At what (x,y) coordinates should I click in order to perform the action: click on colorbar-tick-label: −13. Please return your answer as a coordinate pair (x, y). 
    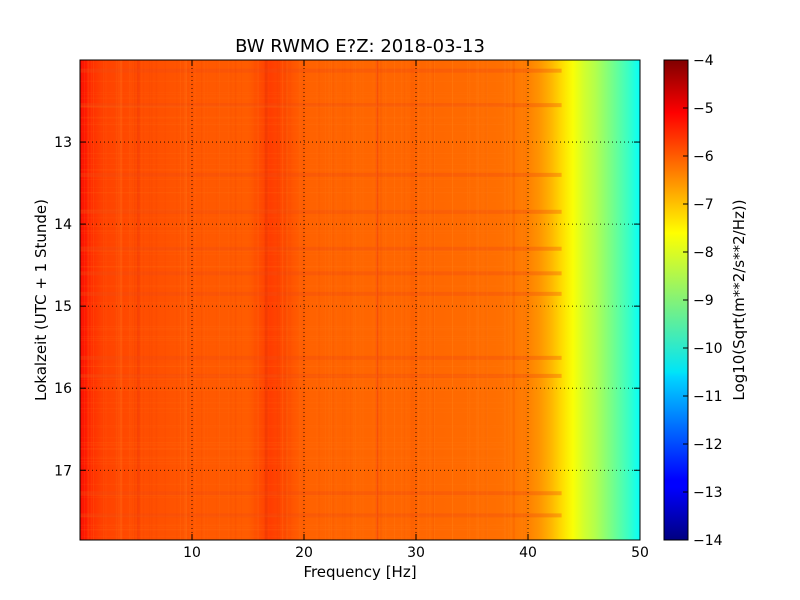
    Looking at the image, I should click on (708, 493).